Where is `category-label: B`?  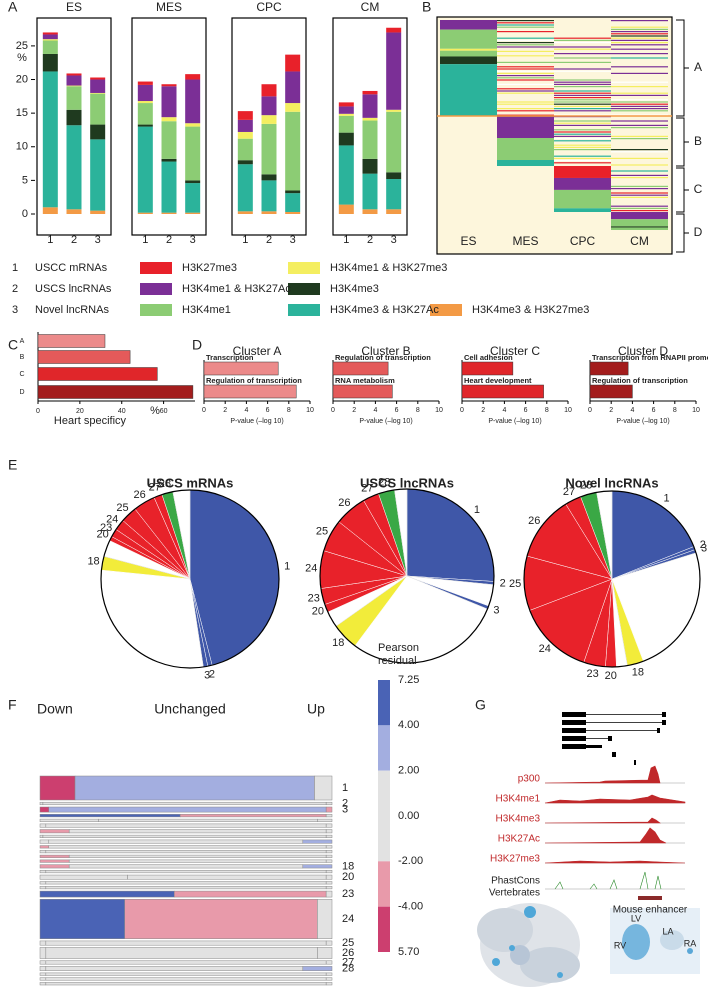
category-label: B is located at coordinates (22, 357).